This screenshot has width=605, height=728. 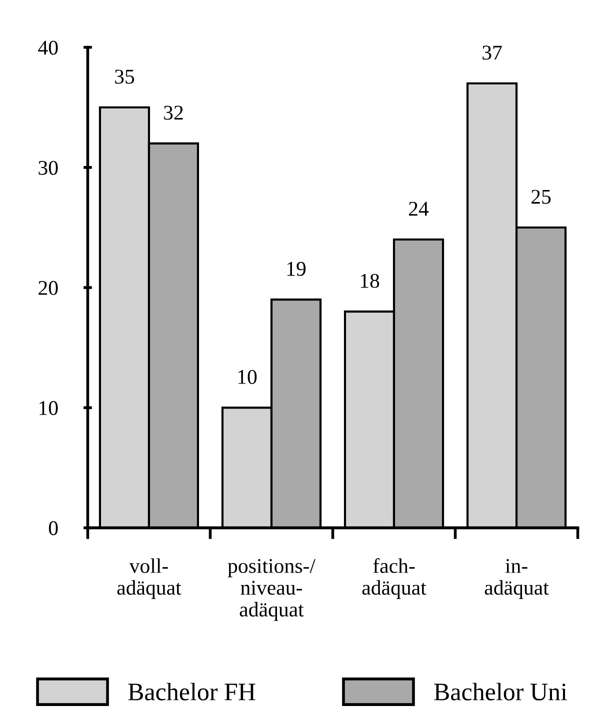 What do you see at coordinates (370, 281) in the screenshot?
I see `data-label: 18` at bounding box center [370, 281].